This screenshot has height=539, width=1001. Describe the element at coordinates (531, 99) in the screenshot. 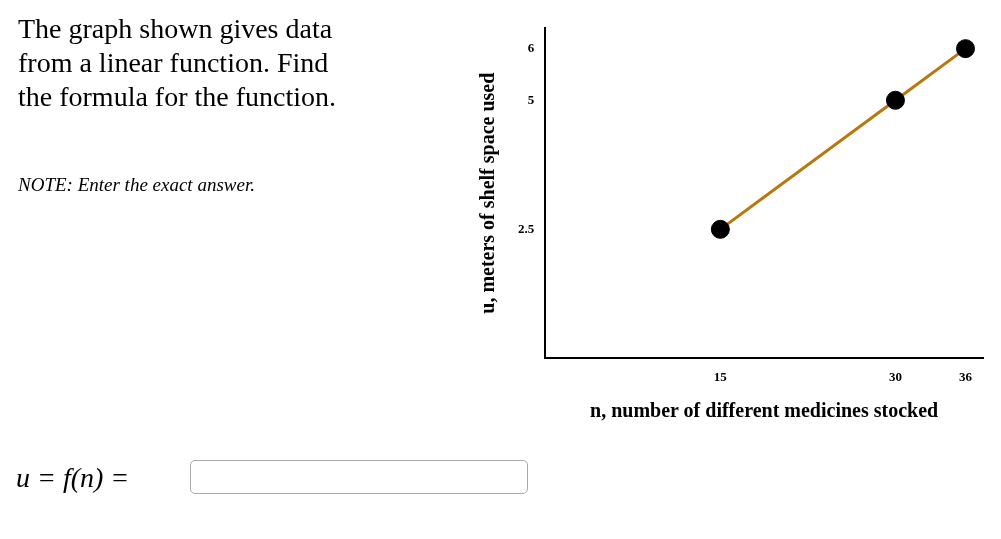

I see `y-tick-label: 5` at that location.